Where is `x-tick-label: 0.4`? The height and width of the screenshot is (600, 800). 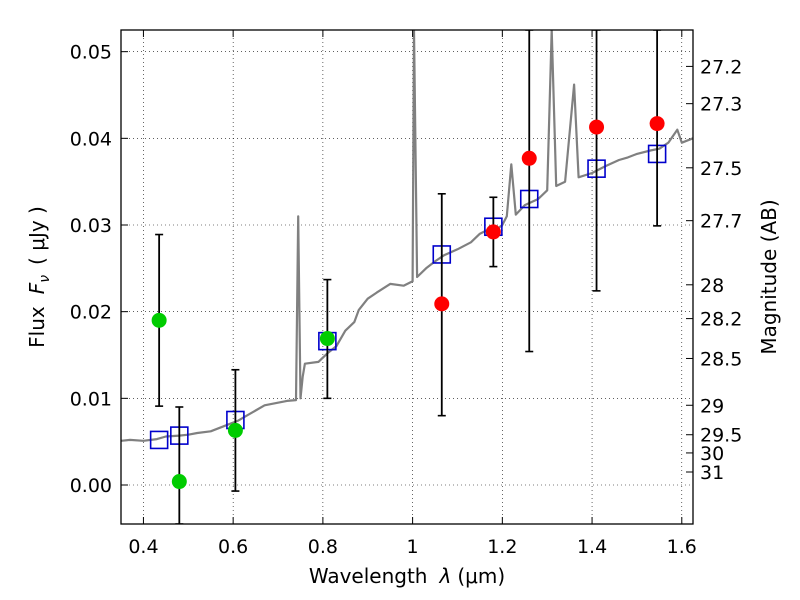
x-tick-label: 0.4 is located at coordinates (143, 547).